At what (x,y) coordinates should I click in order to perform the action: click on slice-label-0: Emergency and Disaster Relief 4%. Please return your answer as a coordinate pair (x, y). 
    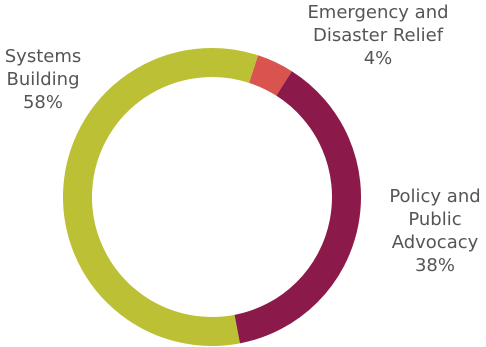
    Looking at the image, I should click on (377, 35).